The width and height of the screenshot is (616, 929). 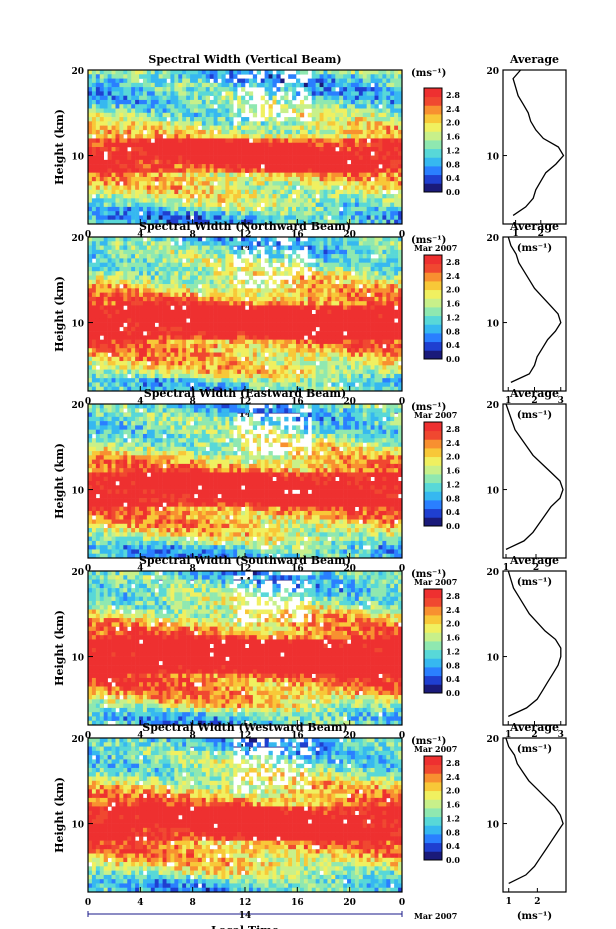 What do you see at coordinates (433, 118) in the screenshot?
I see `colorbar-swatch` at bounding box center [433, 118].